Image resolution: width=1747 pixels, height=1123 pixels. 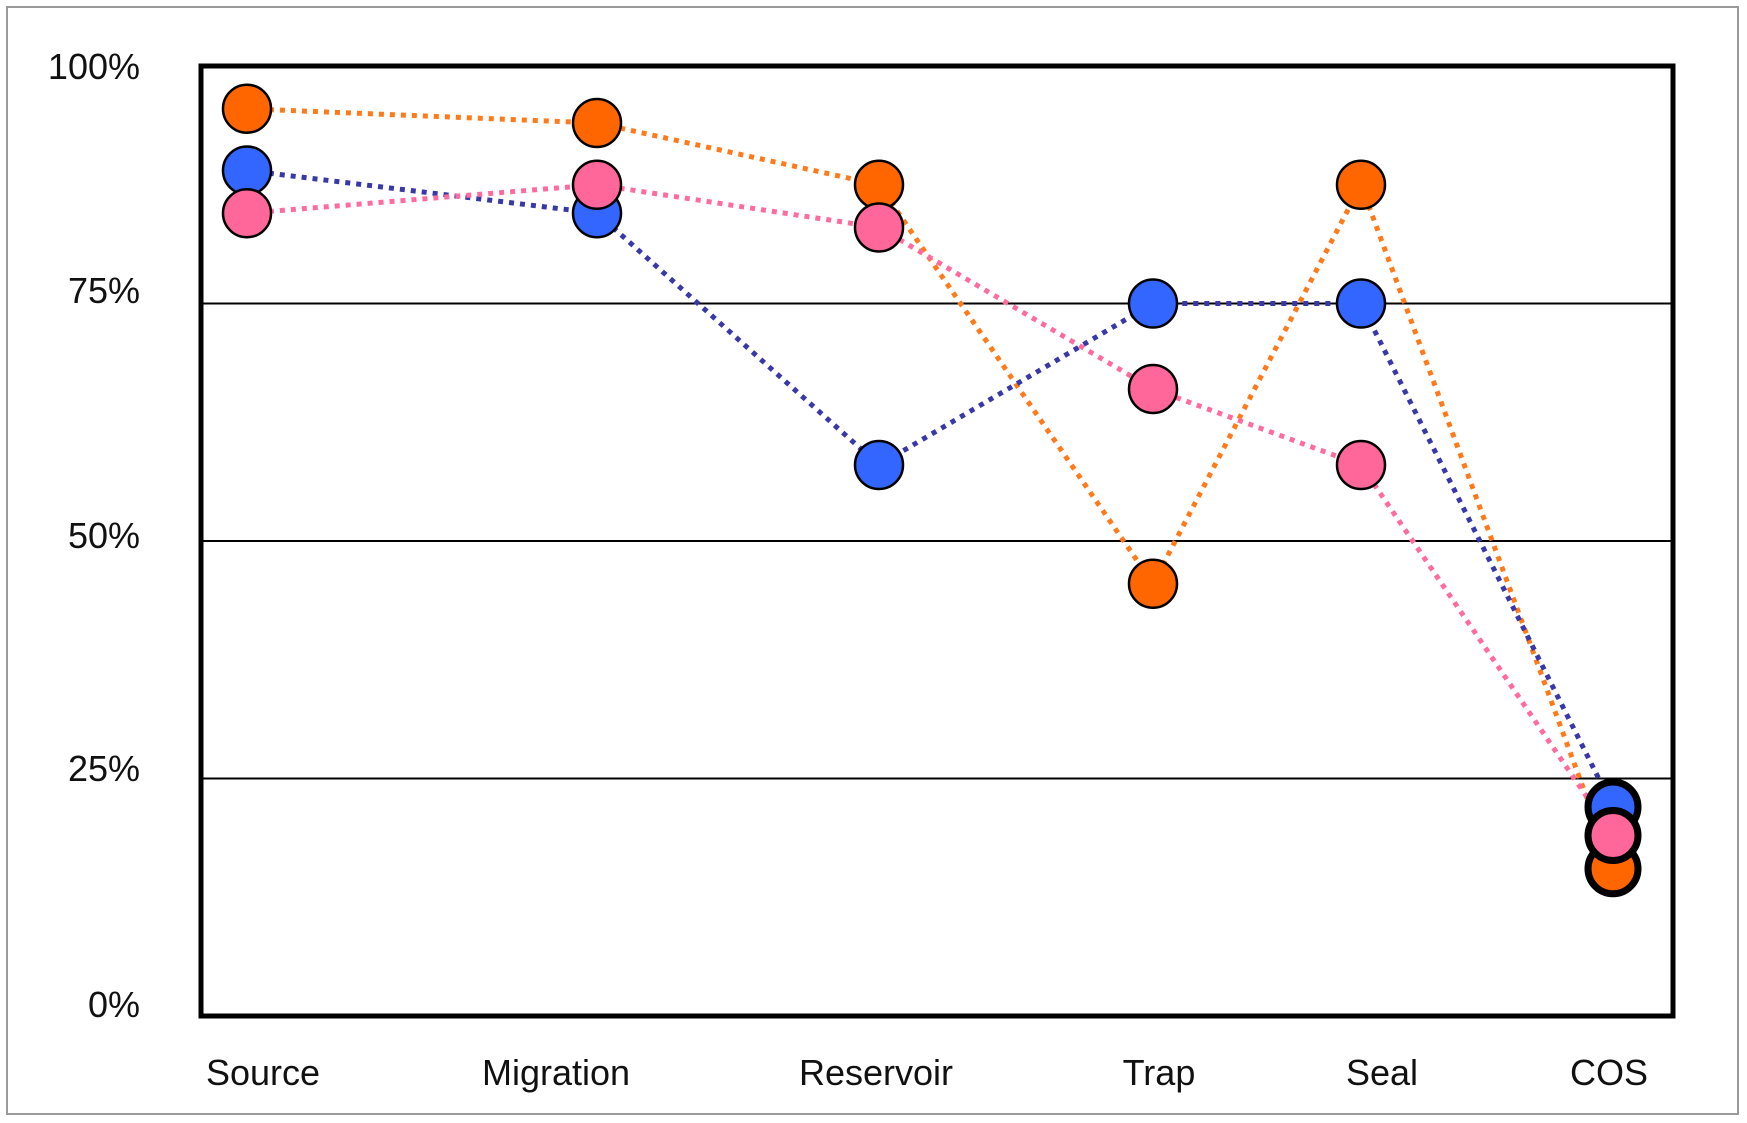 I want to click on x-axis-ticks: Source Migration Reservoir Trap Seal COS, so click(x=927, y=1072).